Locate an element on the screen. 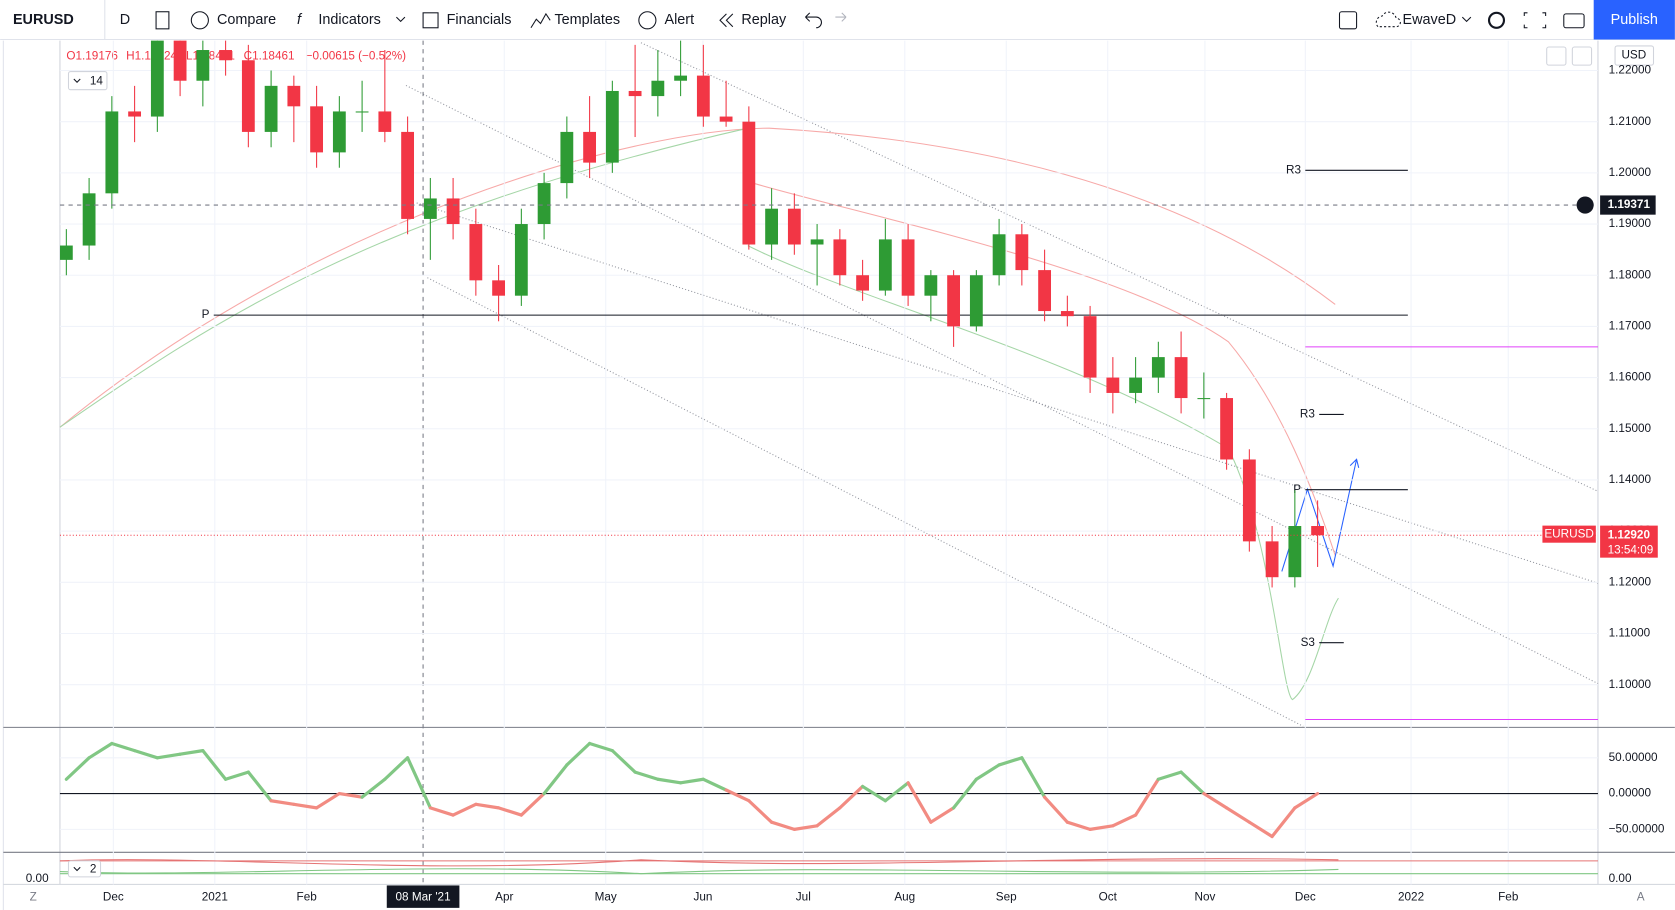 The width and height of the screenshot is (1675, 910). time-tick-label: Jul is located at coordinates (803, 896).